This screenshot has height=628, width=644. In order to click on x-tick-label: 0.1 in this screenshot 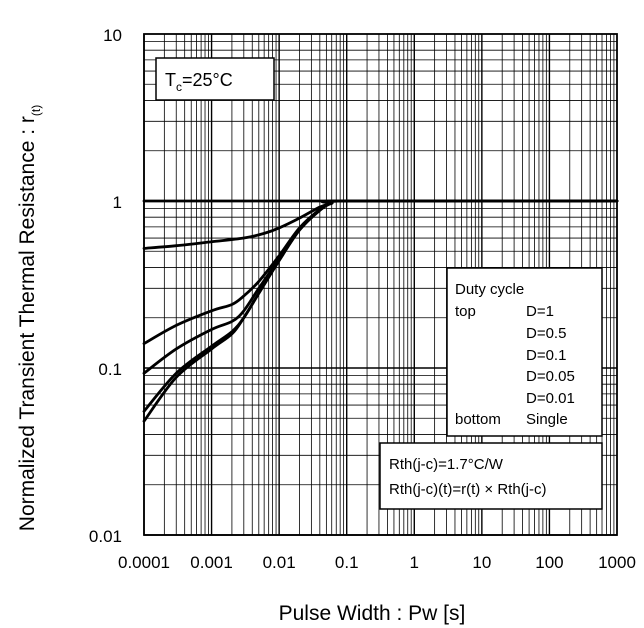, I will do `click(347, 562)`.